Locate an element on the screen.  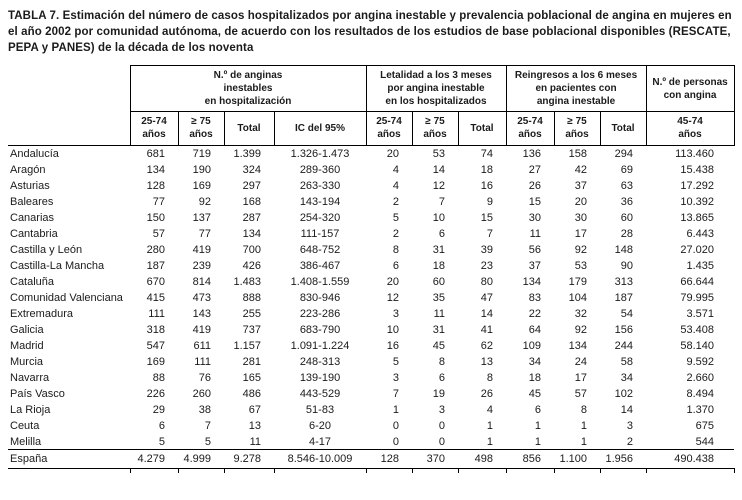
value-cell: 47 is located at coordinates (486, 297).